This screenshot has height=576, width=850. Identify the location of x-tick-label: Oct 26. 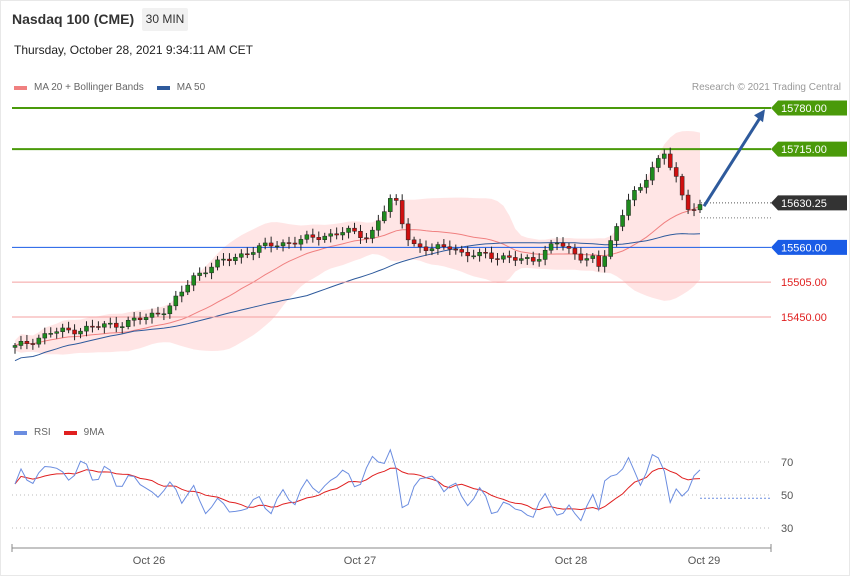
(149, 561).